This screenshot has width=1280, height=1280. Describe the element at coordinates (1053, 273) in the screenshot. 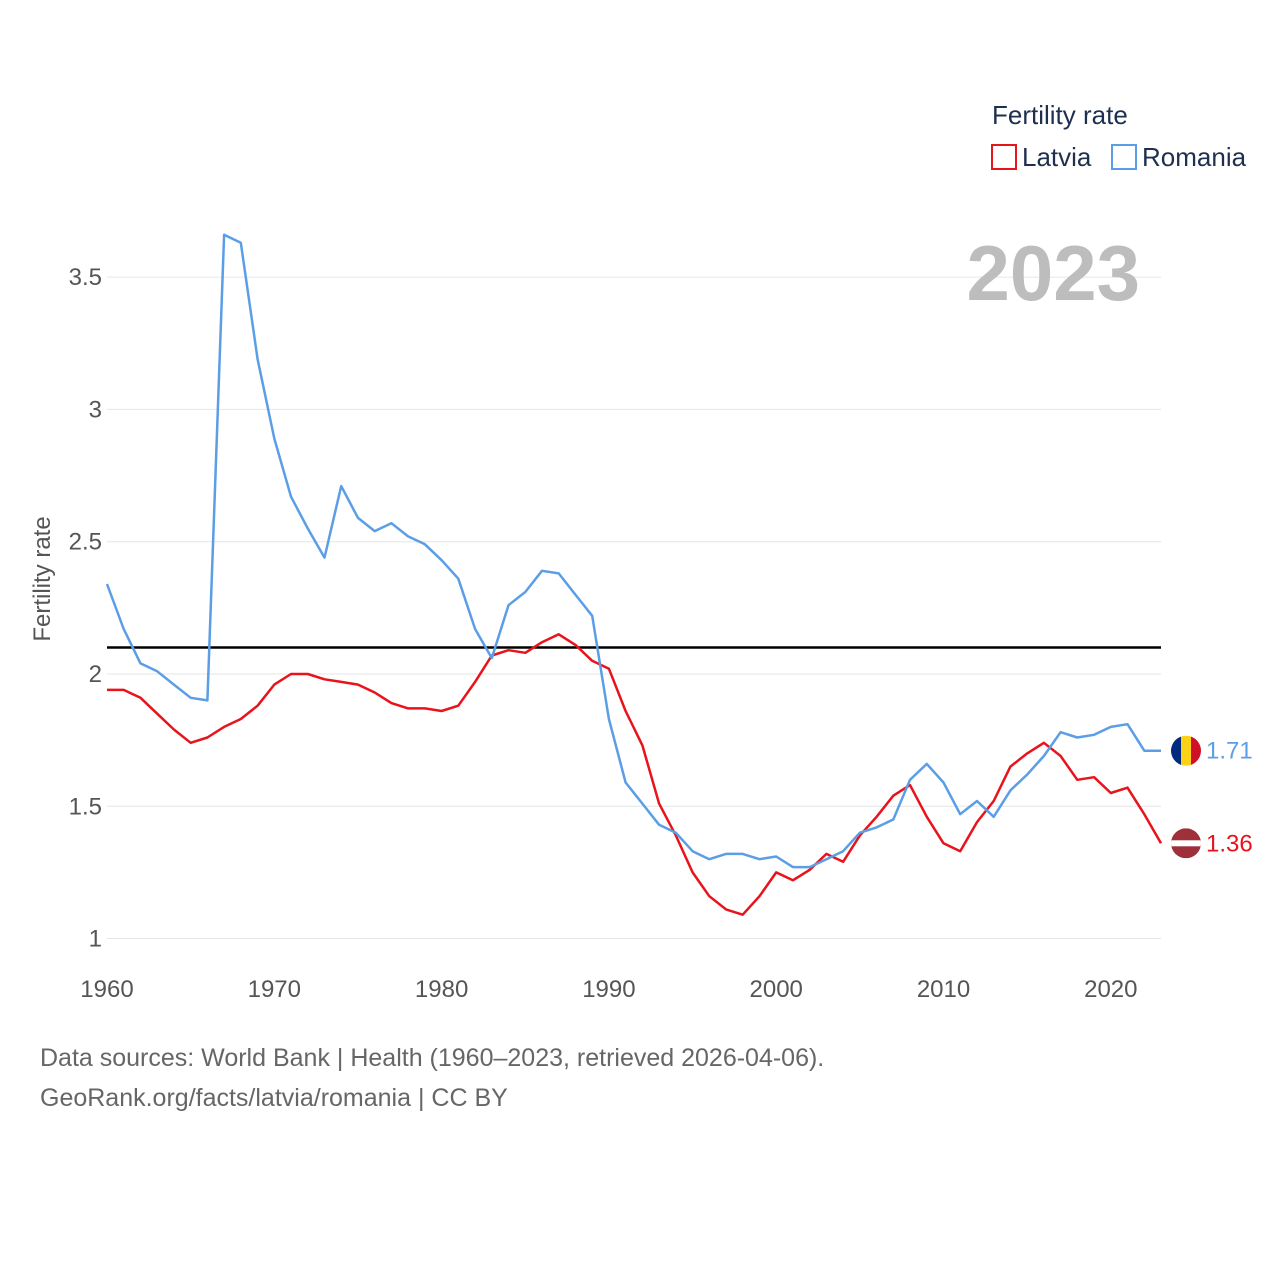

I see `year-label: 2023` at that location.